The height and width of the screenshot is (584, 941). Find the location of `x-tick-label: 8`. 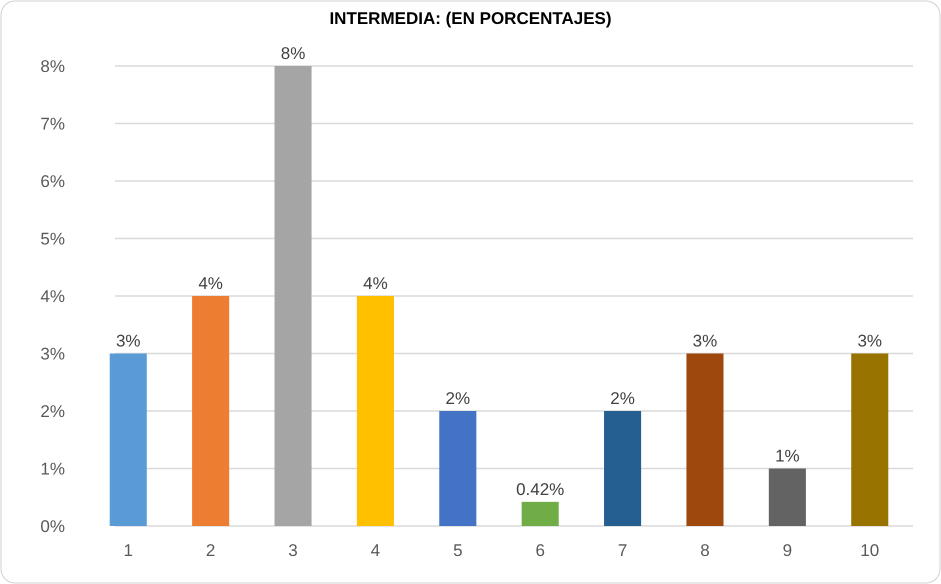

x-tick-label: 8 is located at coordinates (705, 550).